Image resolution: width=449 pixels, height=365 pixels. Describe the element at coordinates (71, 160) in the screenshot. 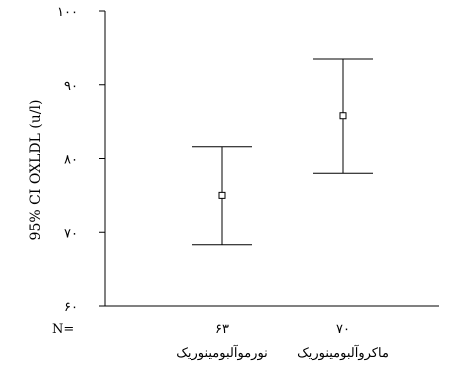

I see `y-tick-label: ۸۰` at that location.